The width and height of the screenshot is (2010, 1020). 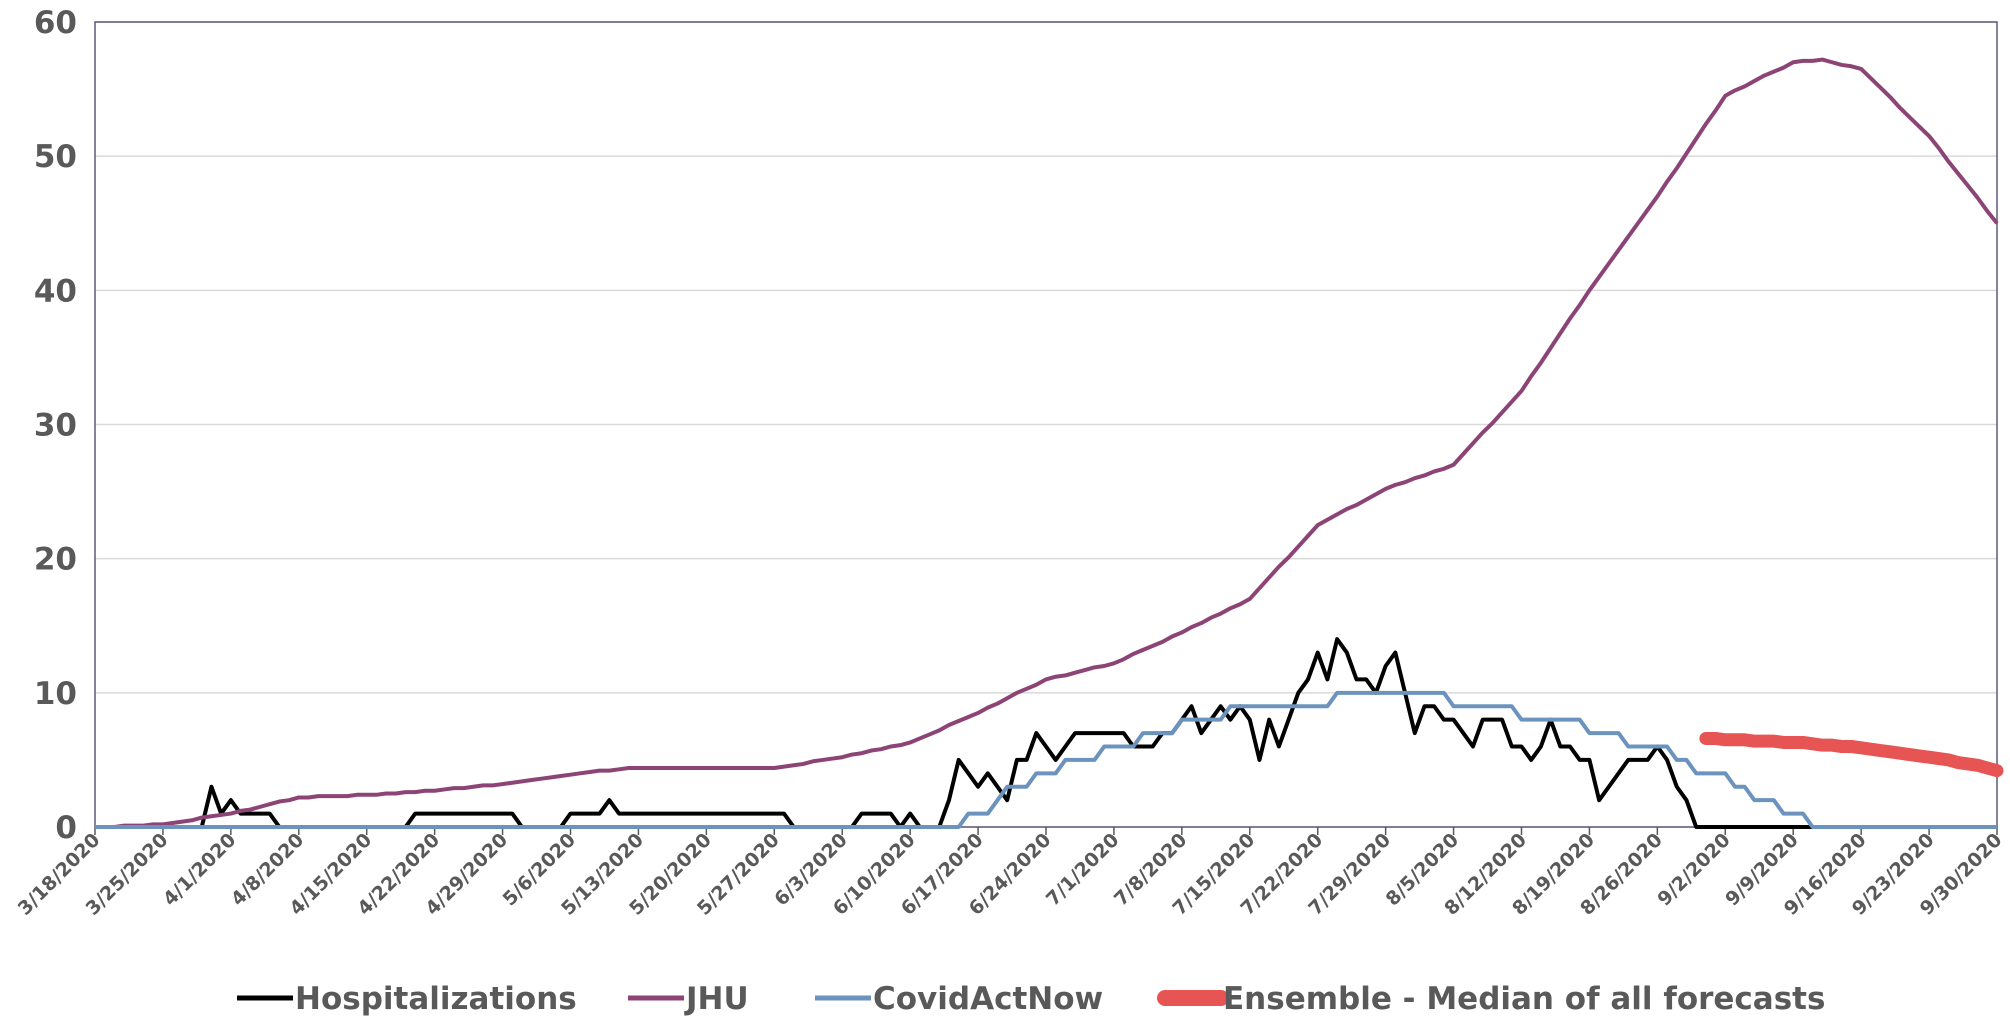 What do you see at coordinates (436, 999) in the screenshot?
I see `legend-label: Hospitalizations` at bounding box center [436, 999].